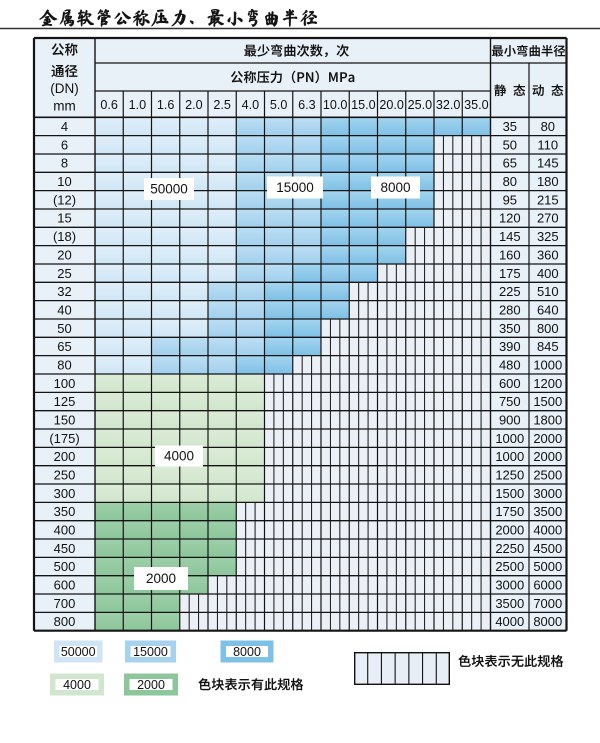  I want to click on svg-text: 270, so click(548, 218).